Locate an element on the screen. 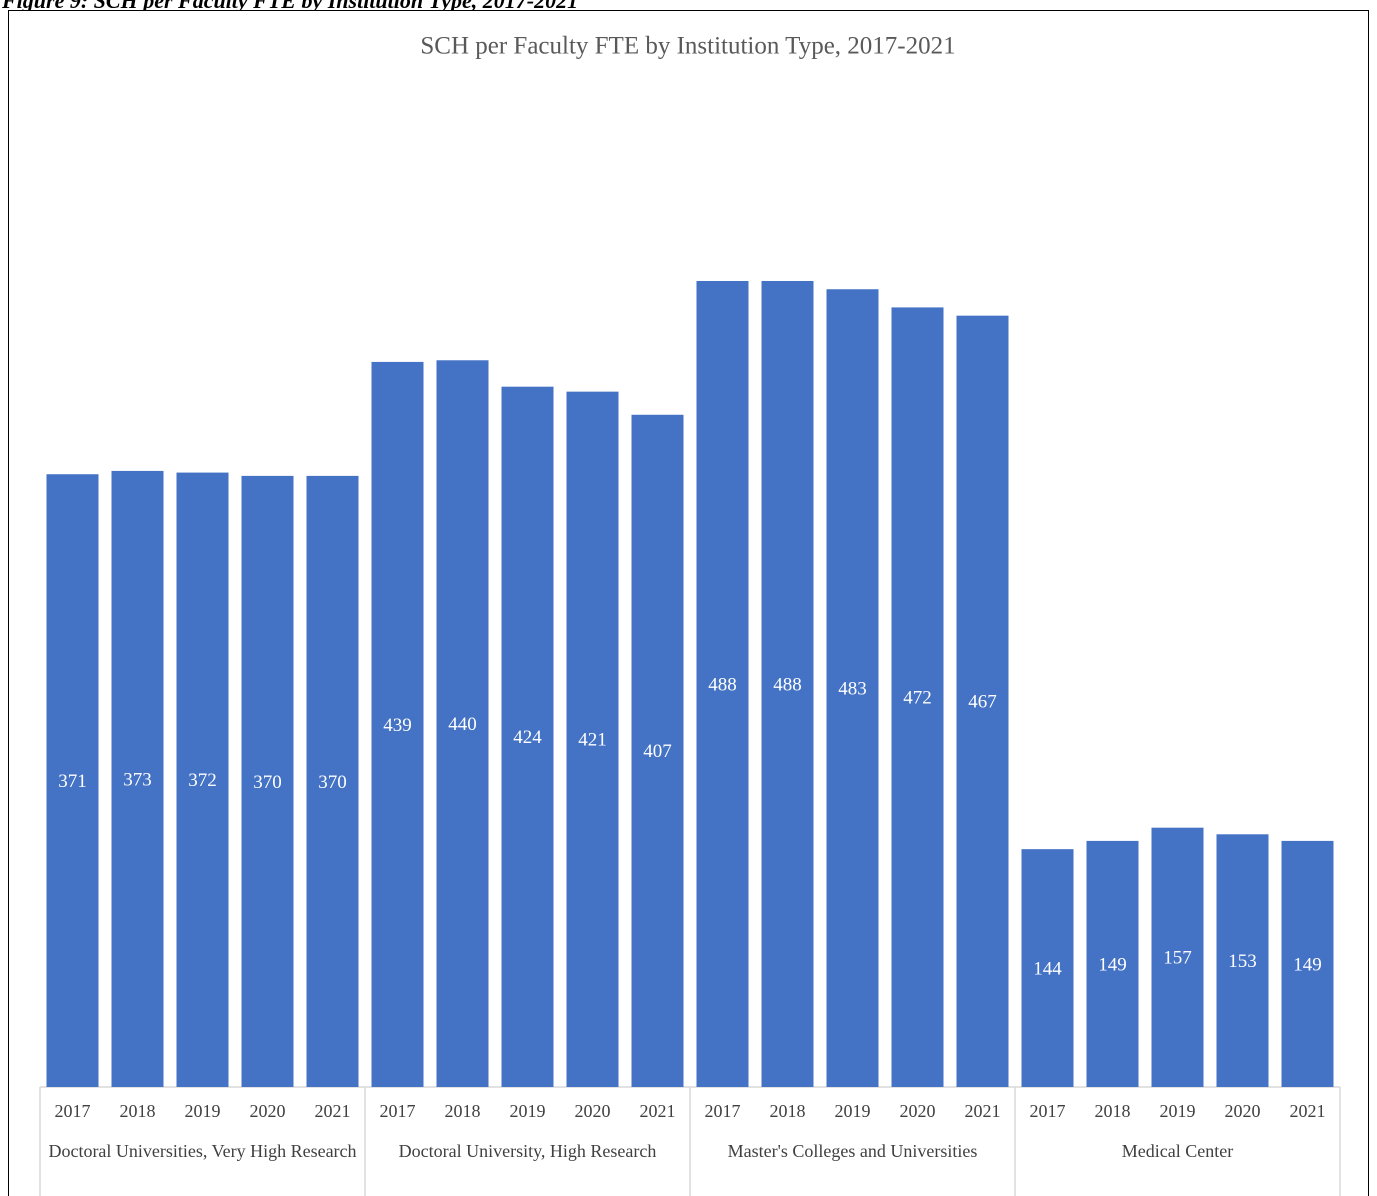 The width and height of the screenshot is (1377, 1196). data-label: 373 is located at coordinates (137, 779).